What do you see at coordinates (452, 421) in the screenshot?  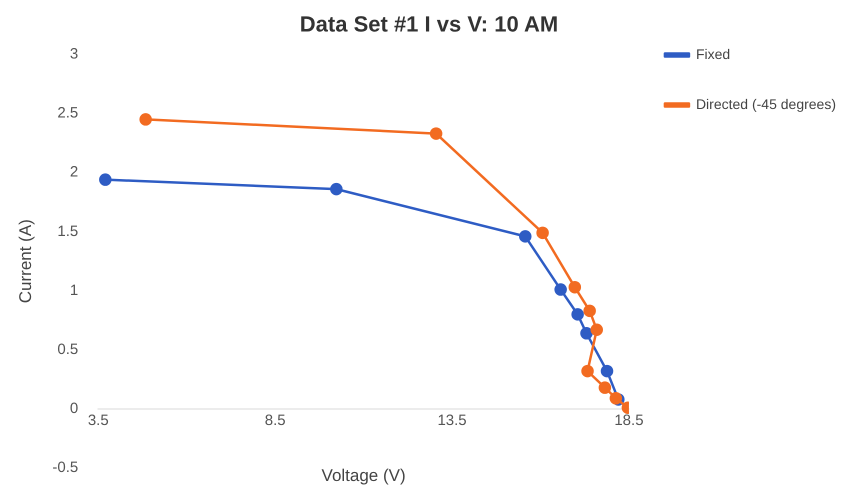 I see `x-tick-label: 13.5` at bounding box center [452, 421].